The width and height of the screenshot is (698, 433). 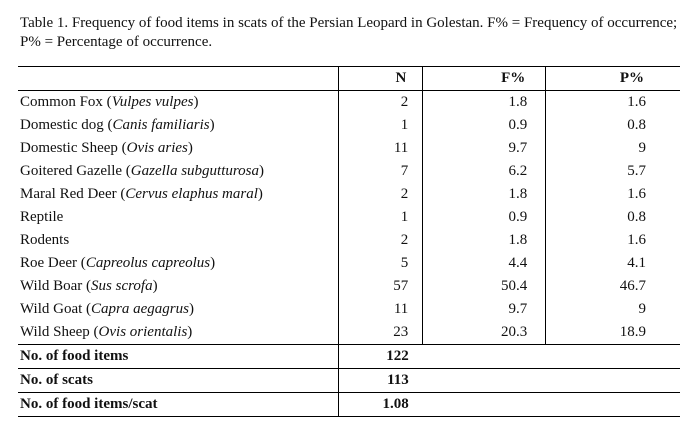 I want to click on item-name: Goitered Gazelle (Gazella subgutturosa), so click(x=178, y=171).